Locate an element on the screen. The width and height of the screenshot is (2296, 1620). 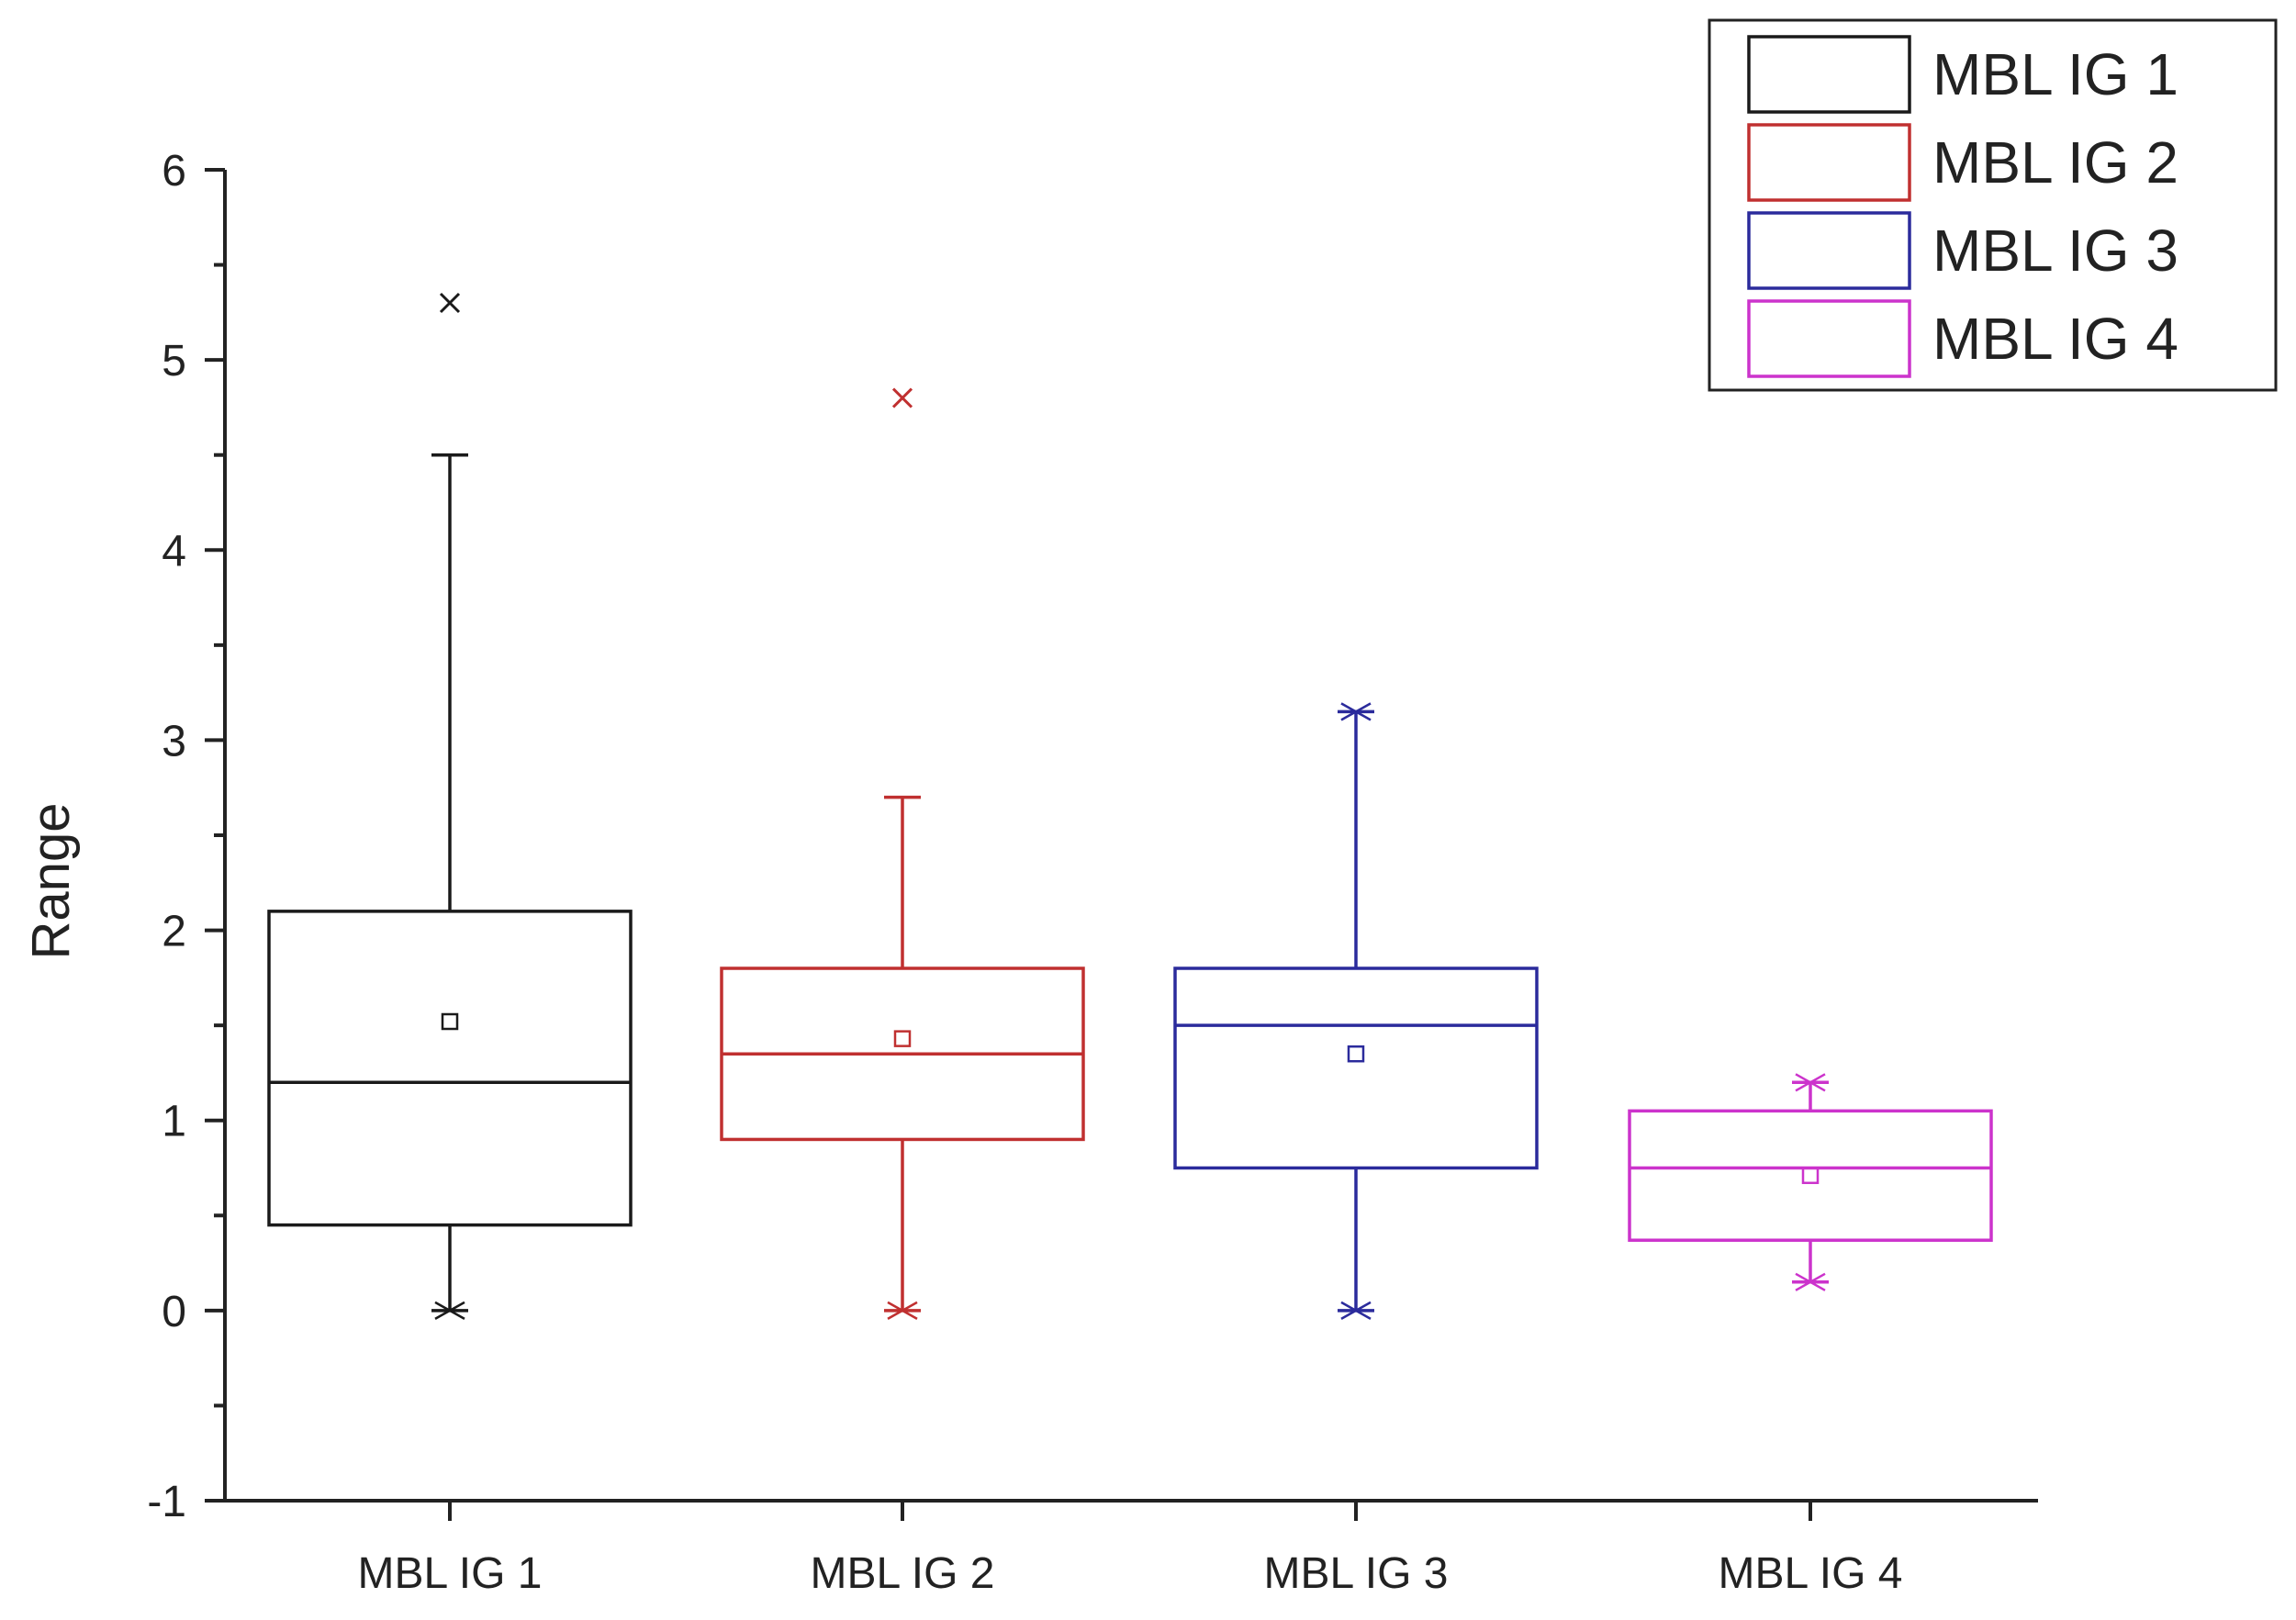
x-axis: MBL IG 1 MBL IG 2 MBL IG 3 MBL IG 4 is located at coordinates (1131, 1548).